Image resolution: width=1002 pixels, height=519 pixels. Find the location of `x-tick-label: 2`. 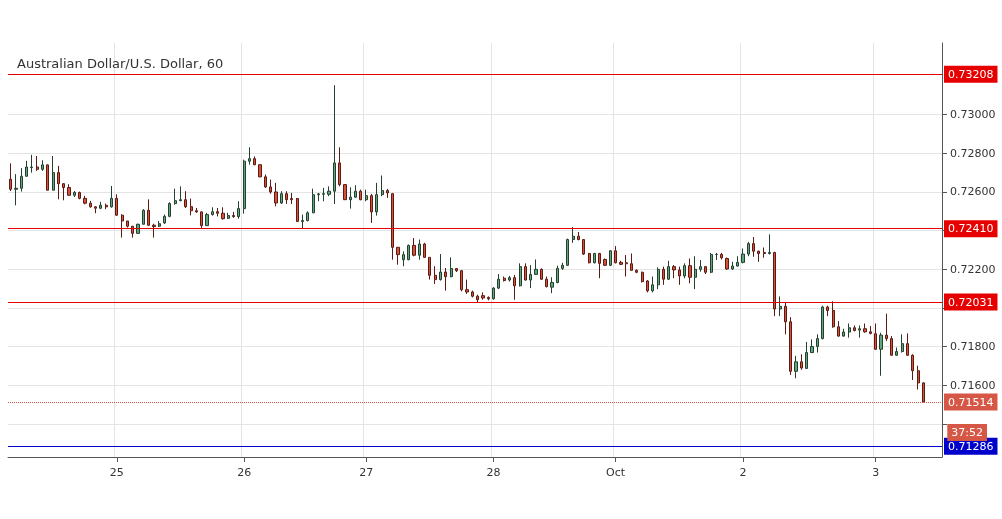

x-tick-label: 2 is located at coordinates (743, 472).